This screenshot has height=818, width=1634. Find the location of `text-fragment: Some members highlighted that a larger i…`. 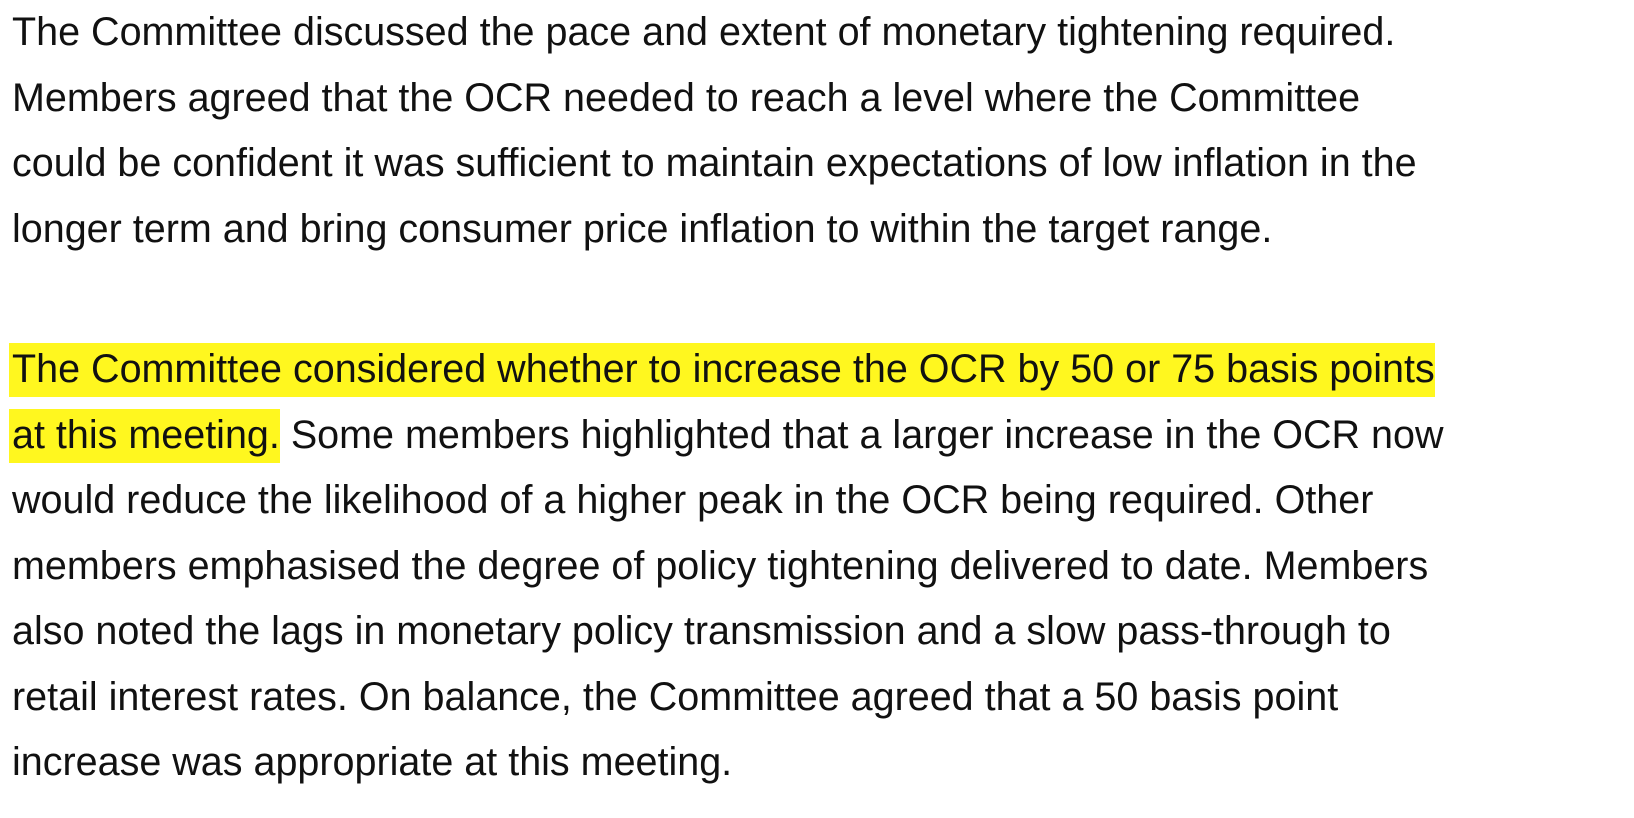

text-fragment: Some members highlighted that a larger i… is located at coordinates (861, 434).